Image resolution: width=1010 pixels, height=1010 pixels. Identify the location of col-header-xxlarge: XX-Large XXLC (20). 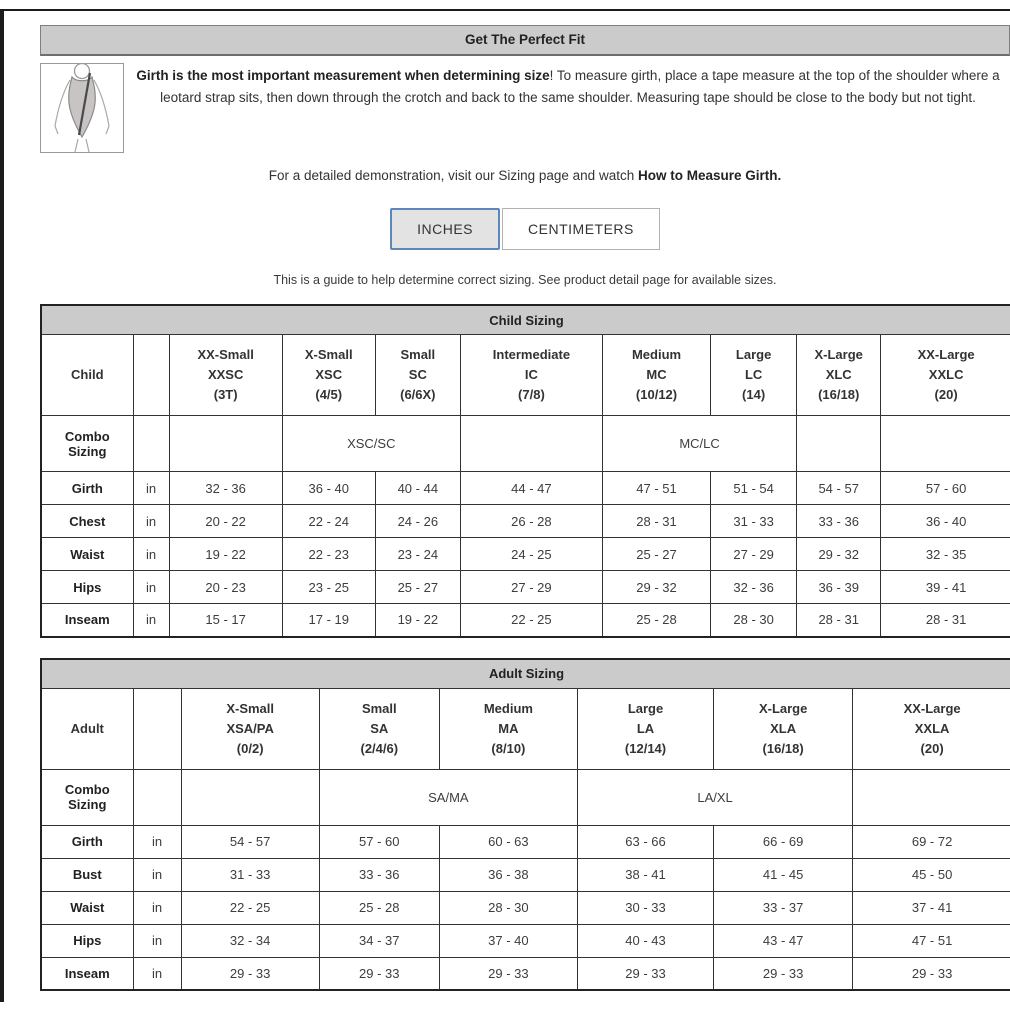
(945, 375).